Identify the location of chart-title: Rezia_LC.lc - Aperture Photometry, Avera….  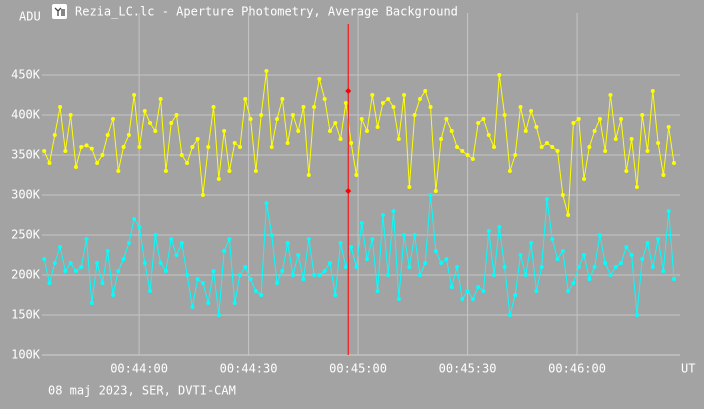
(266, 12).